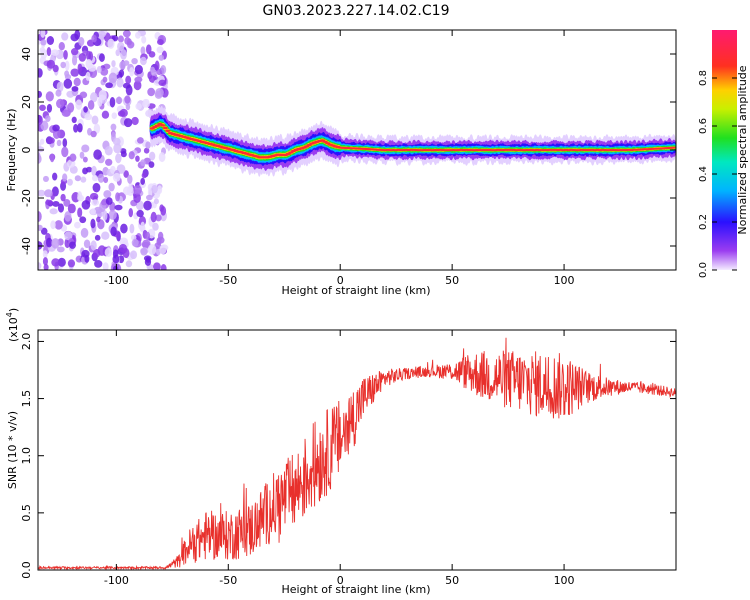 The height and width of the screenshot is (600, 750). I want to click on snr-scale-note: (x104), so click(12, 325).